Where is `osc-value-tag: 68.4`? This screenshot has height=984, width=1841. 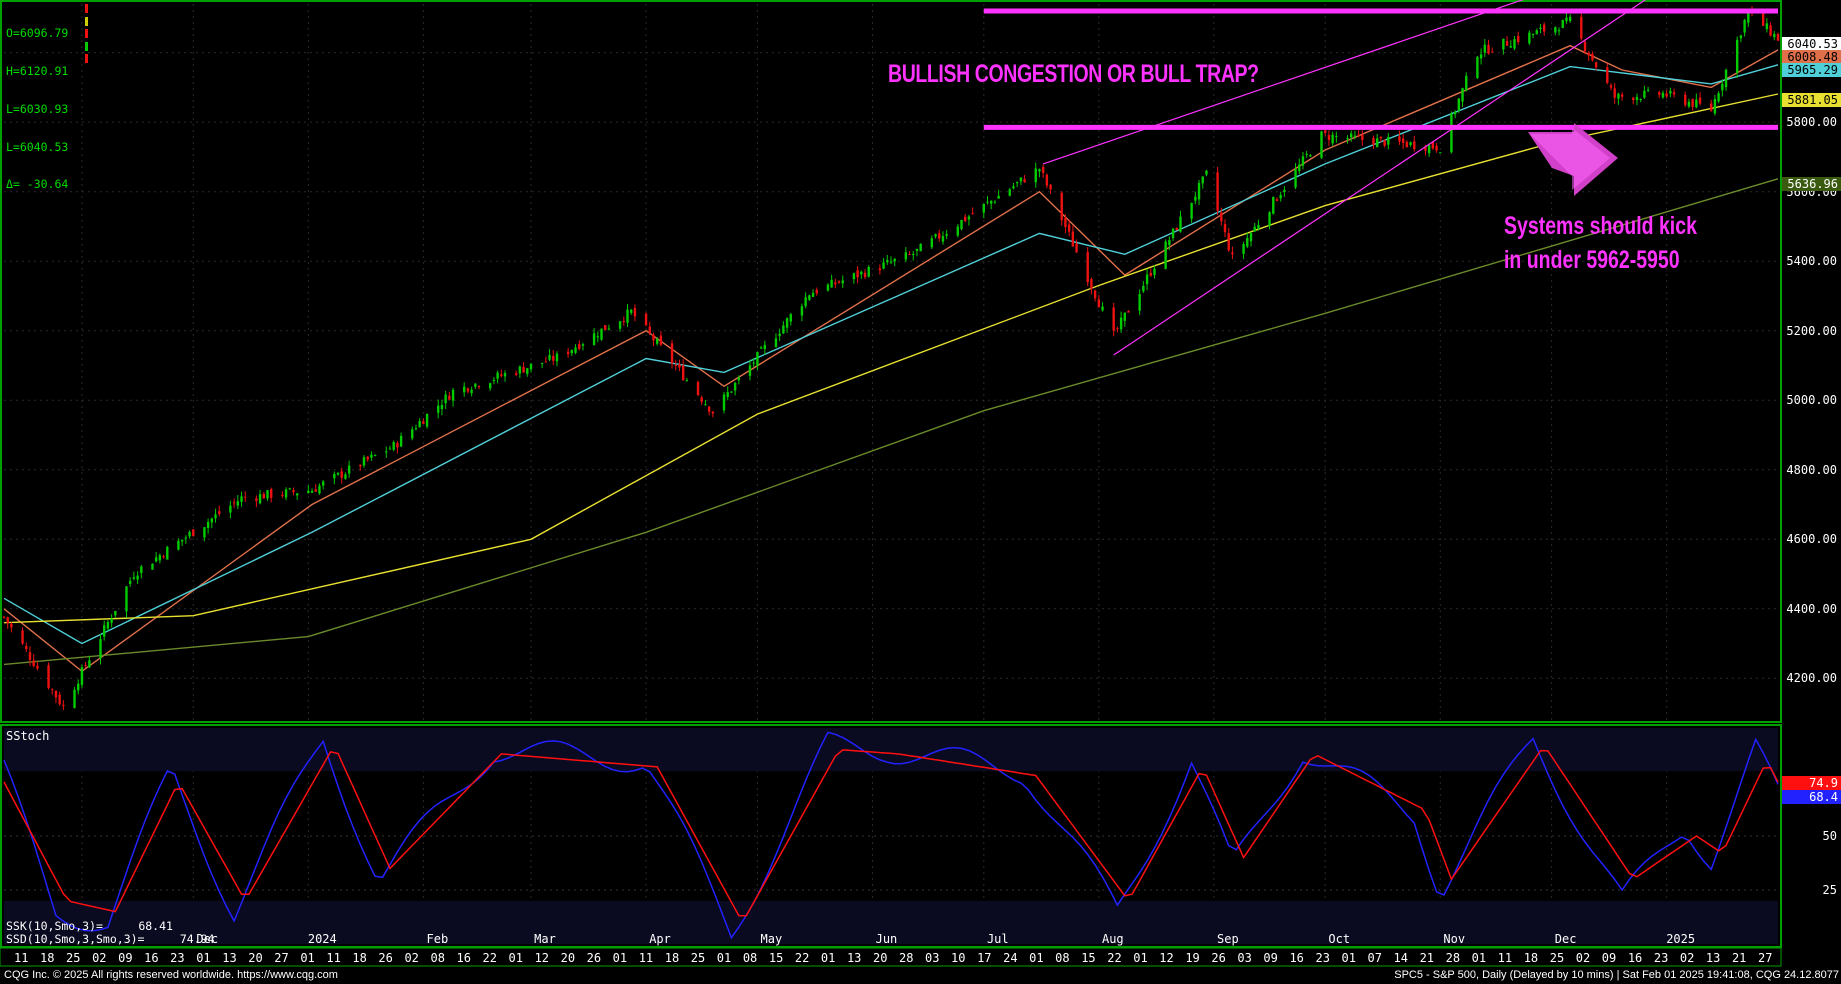 osc-value-tag: 68.4 is located at coordinates (1811, 797).